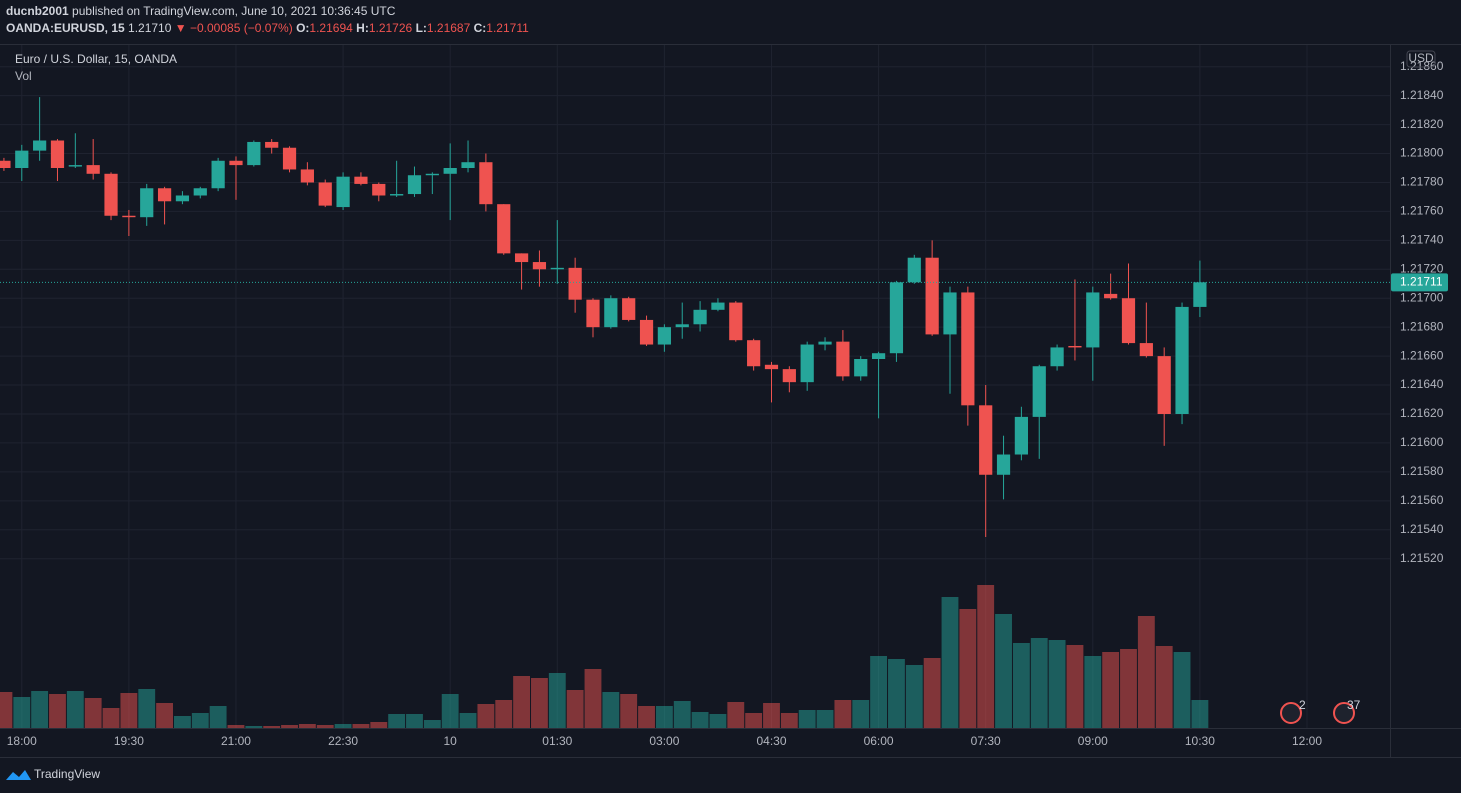  Describe the element at coordinates (1200, 741) in the screenshot. I see `x-tick-label: 10:30` at that location.